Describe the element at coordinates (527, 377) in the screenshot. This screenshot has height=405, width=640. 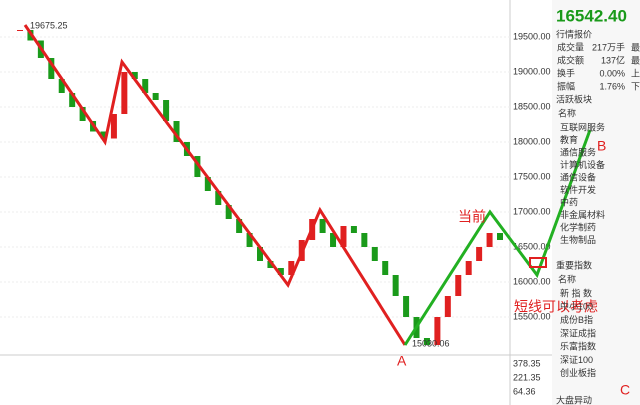
I see `macd-label: 221.35` at that location.